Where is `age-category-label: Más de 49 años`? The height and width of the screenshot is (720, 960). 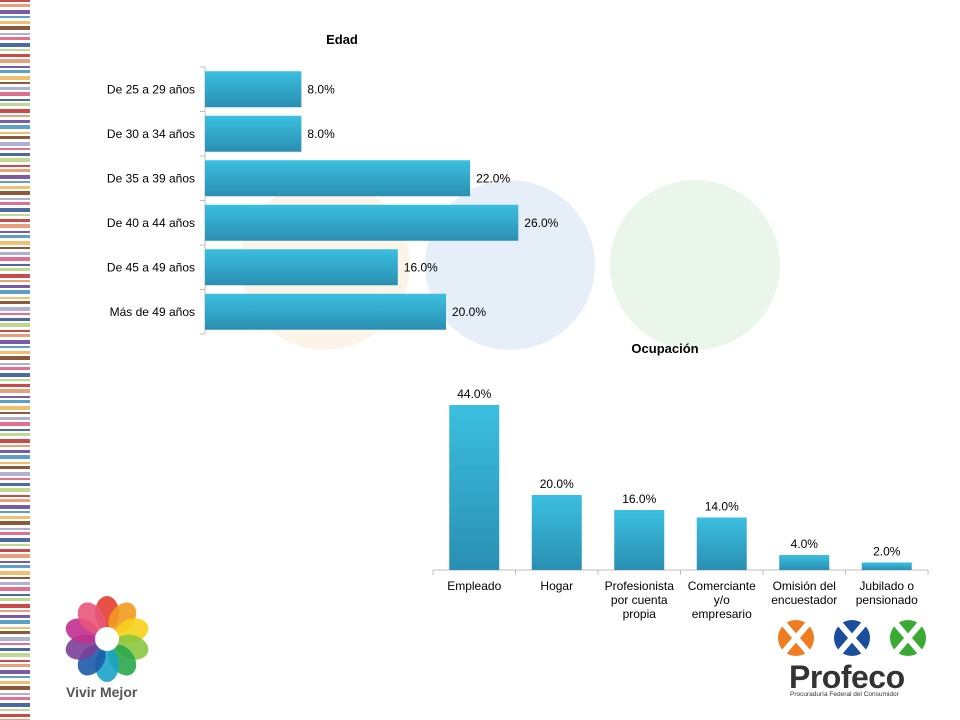
age-category-label: Más de 49 años is located at coordinates (152, 312).